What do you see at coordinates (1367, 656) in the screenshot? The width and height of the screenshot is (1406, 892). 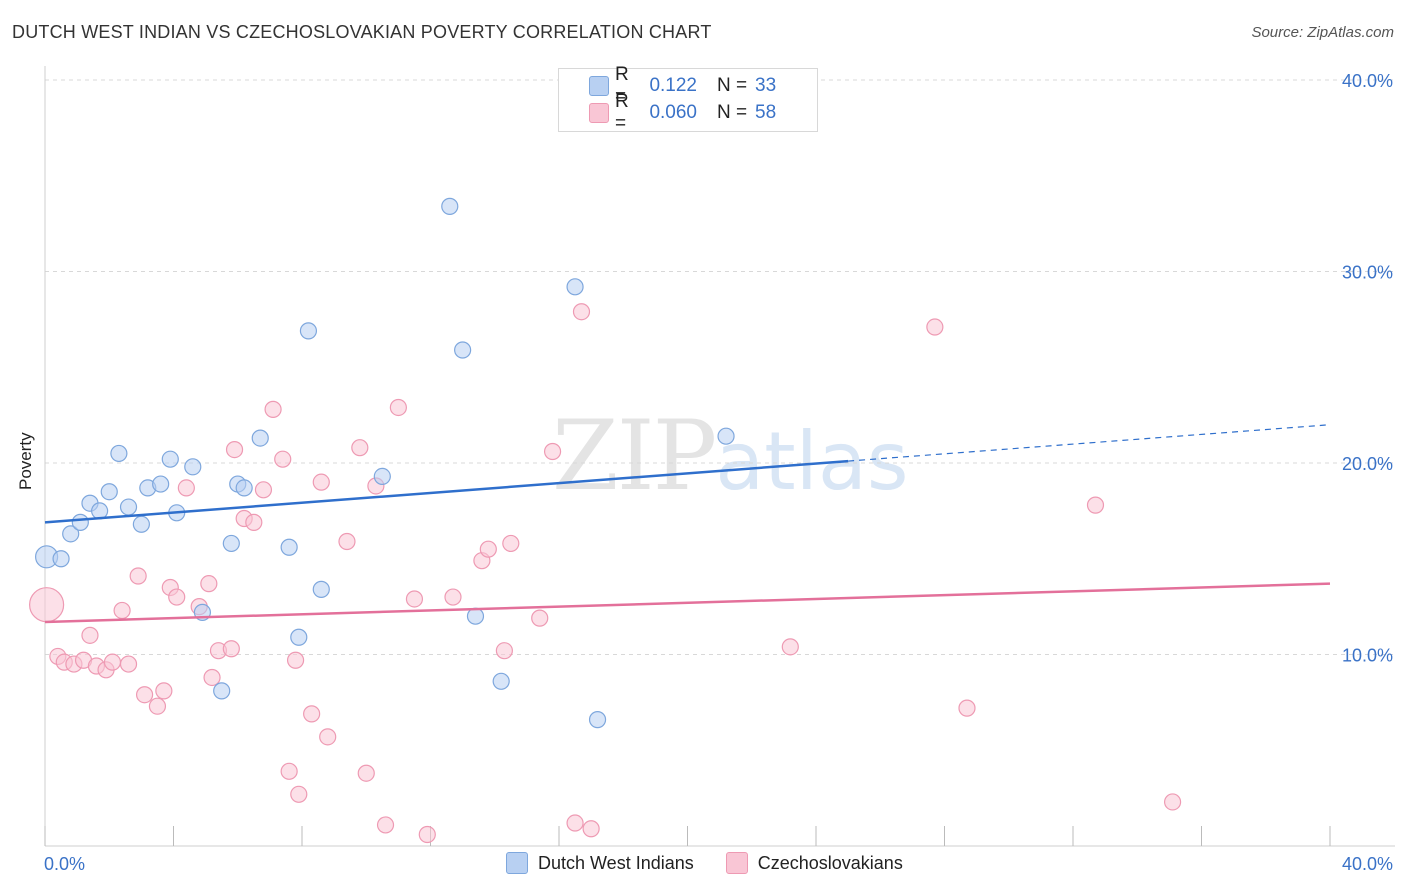 I see `y-tick-label: 10.0%` at bounding box center [1367, 656].